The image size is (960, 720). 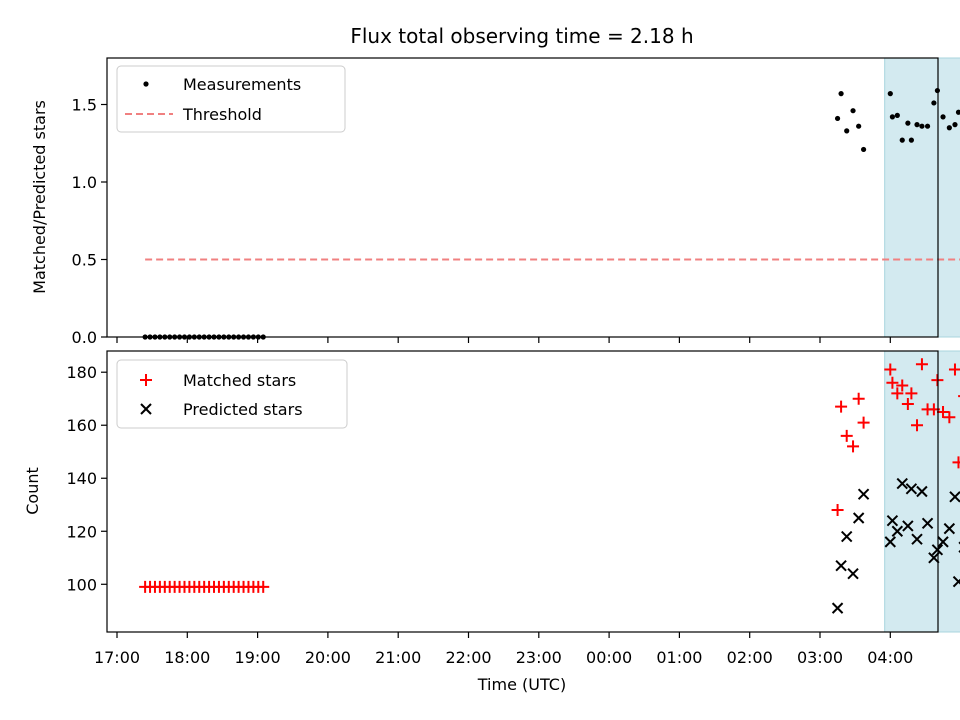 What do you see at coordinates (243, 409) in the screenshot?
I see `legend-predicted-label: Predicted stars` at bounding box center [243, 409].